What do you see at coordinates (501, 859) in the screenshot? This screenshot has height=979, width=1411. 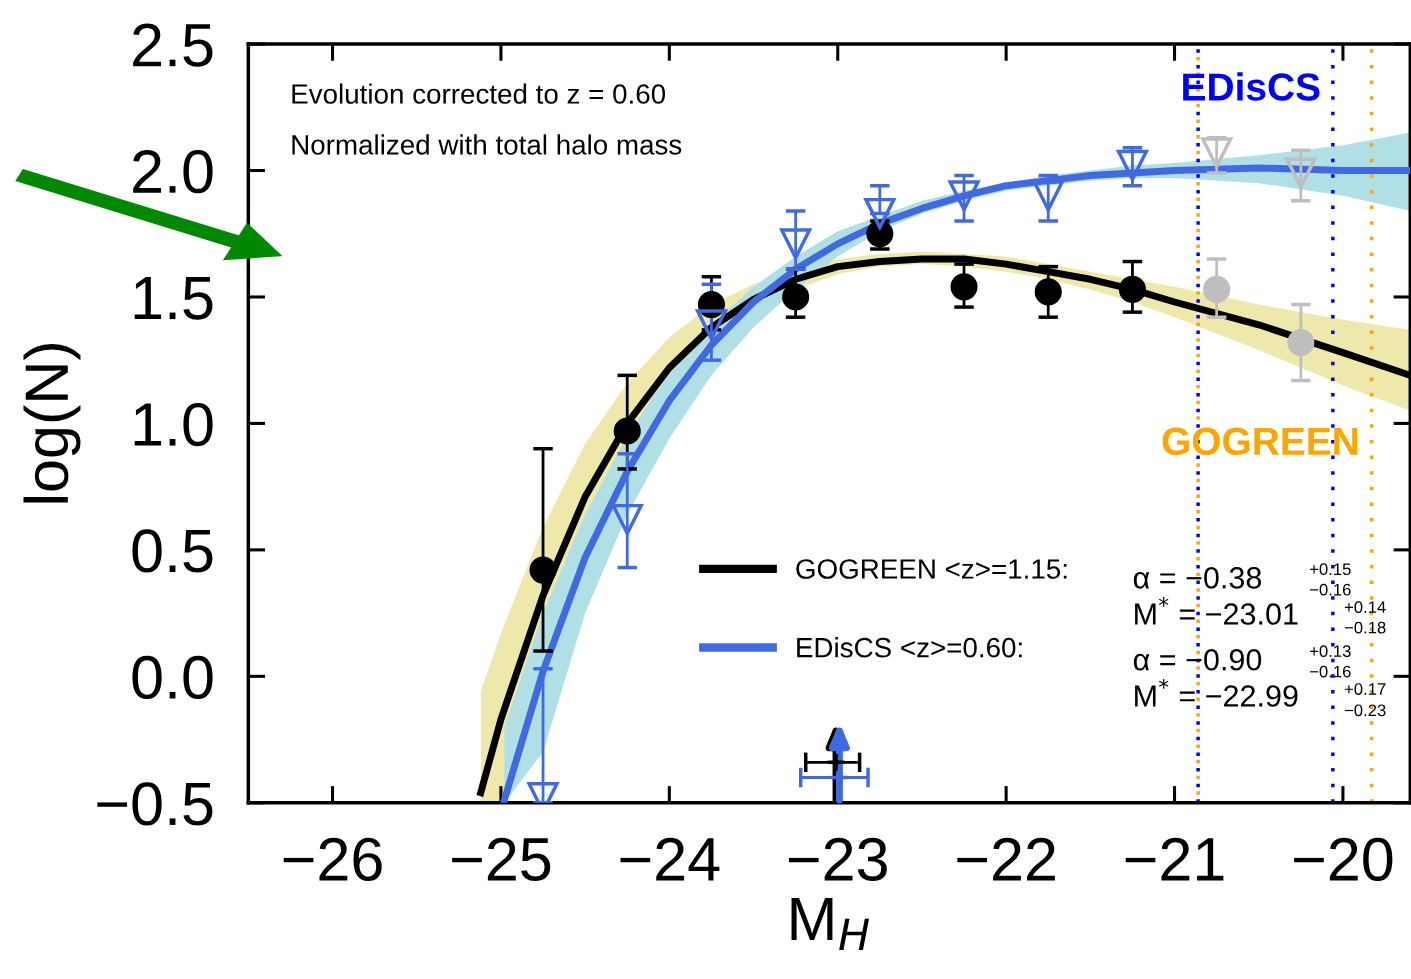 I see `x-tick-label: −25` at bounding box center [501, 859].